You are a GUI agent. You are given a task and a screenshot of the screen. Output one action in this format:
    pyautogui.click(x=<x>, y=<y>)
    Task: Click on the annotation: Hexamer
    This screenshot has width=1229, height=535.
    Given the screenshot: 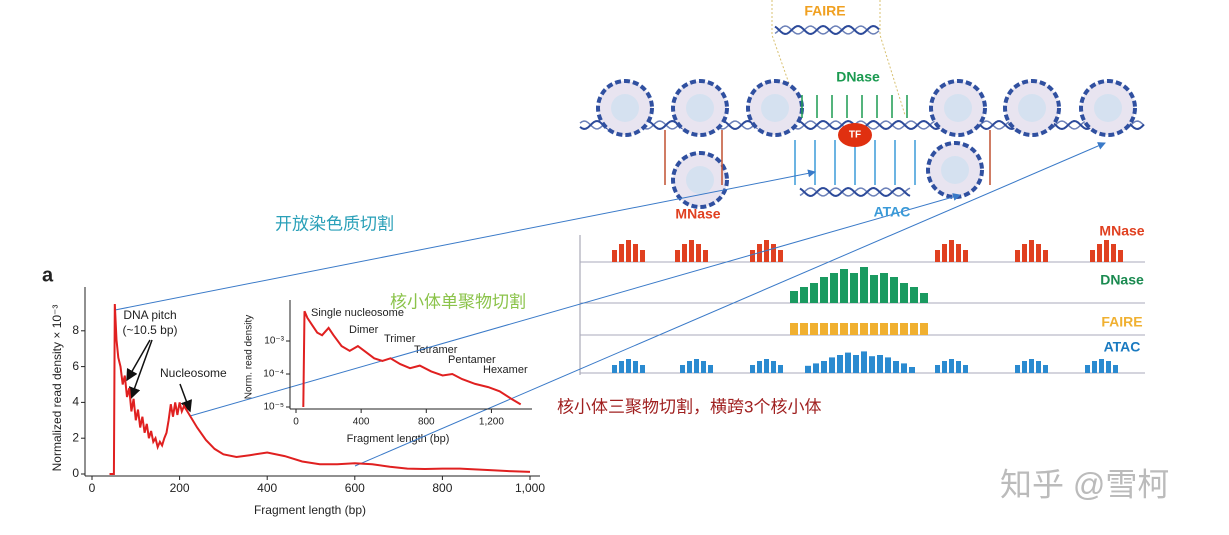 What is the action you would take?
    pyautogui.click(x=505, y=370)
    